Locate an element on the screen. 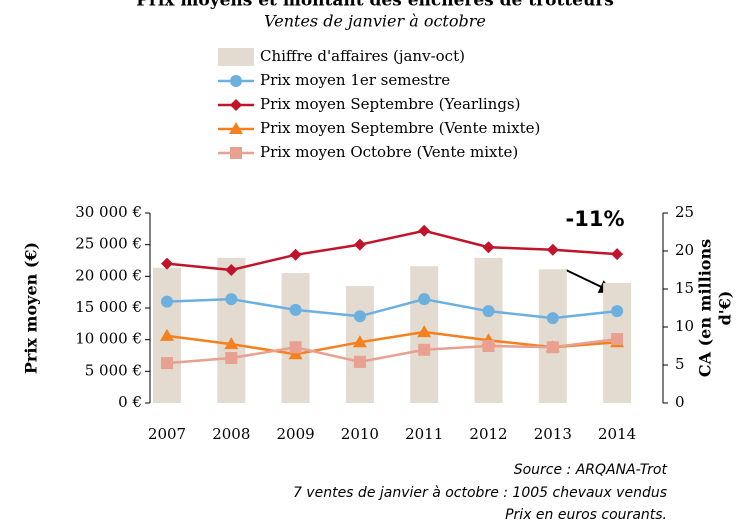 The height and width of the screenshot is (523, 750). y-tick-label: 10 000 € is located at coordinates (108, 339).